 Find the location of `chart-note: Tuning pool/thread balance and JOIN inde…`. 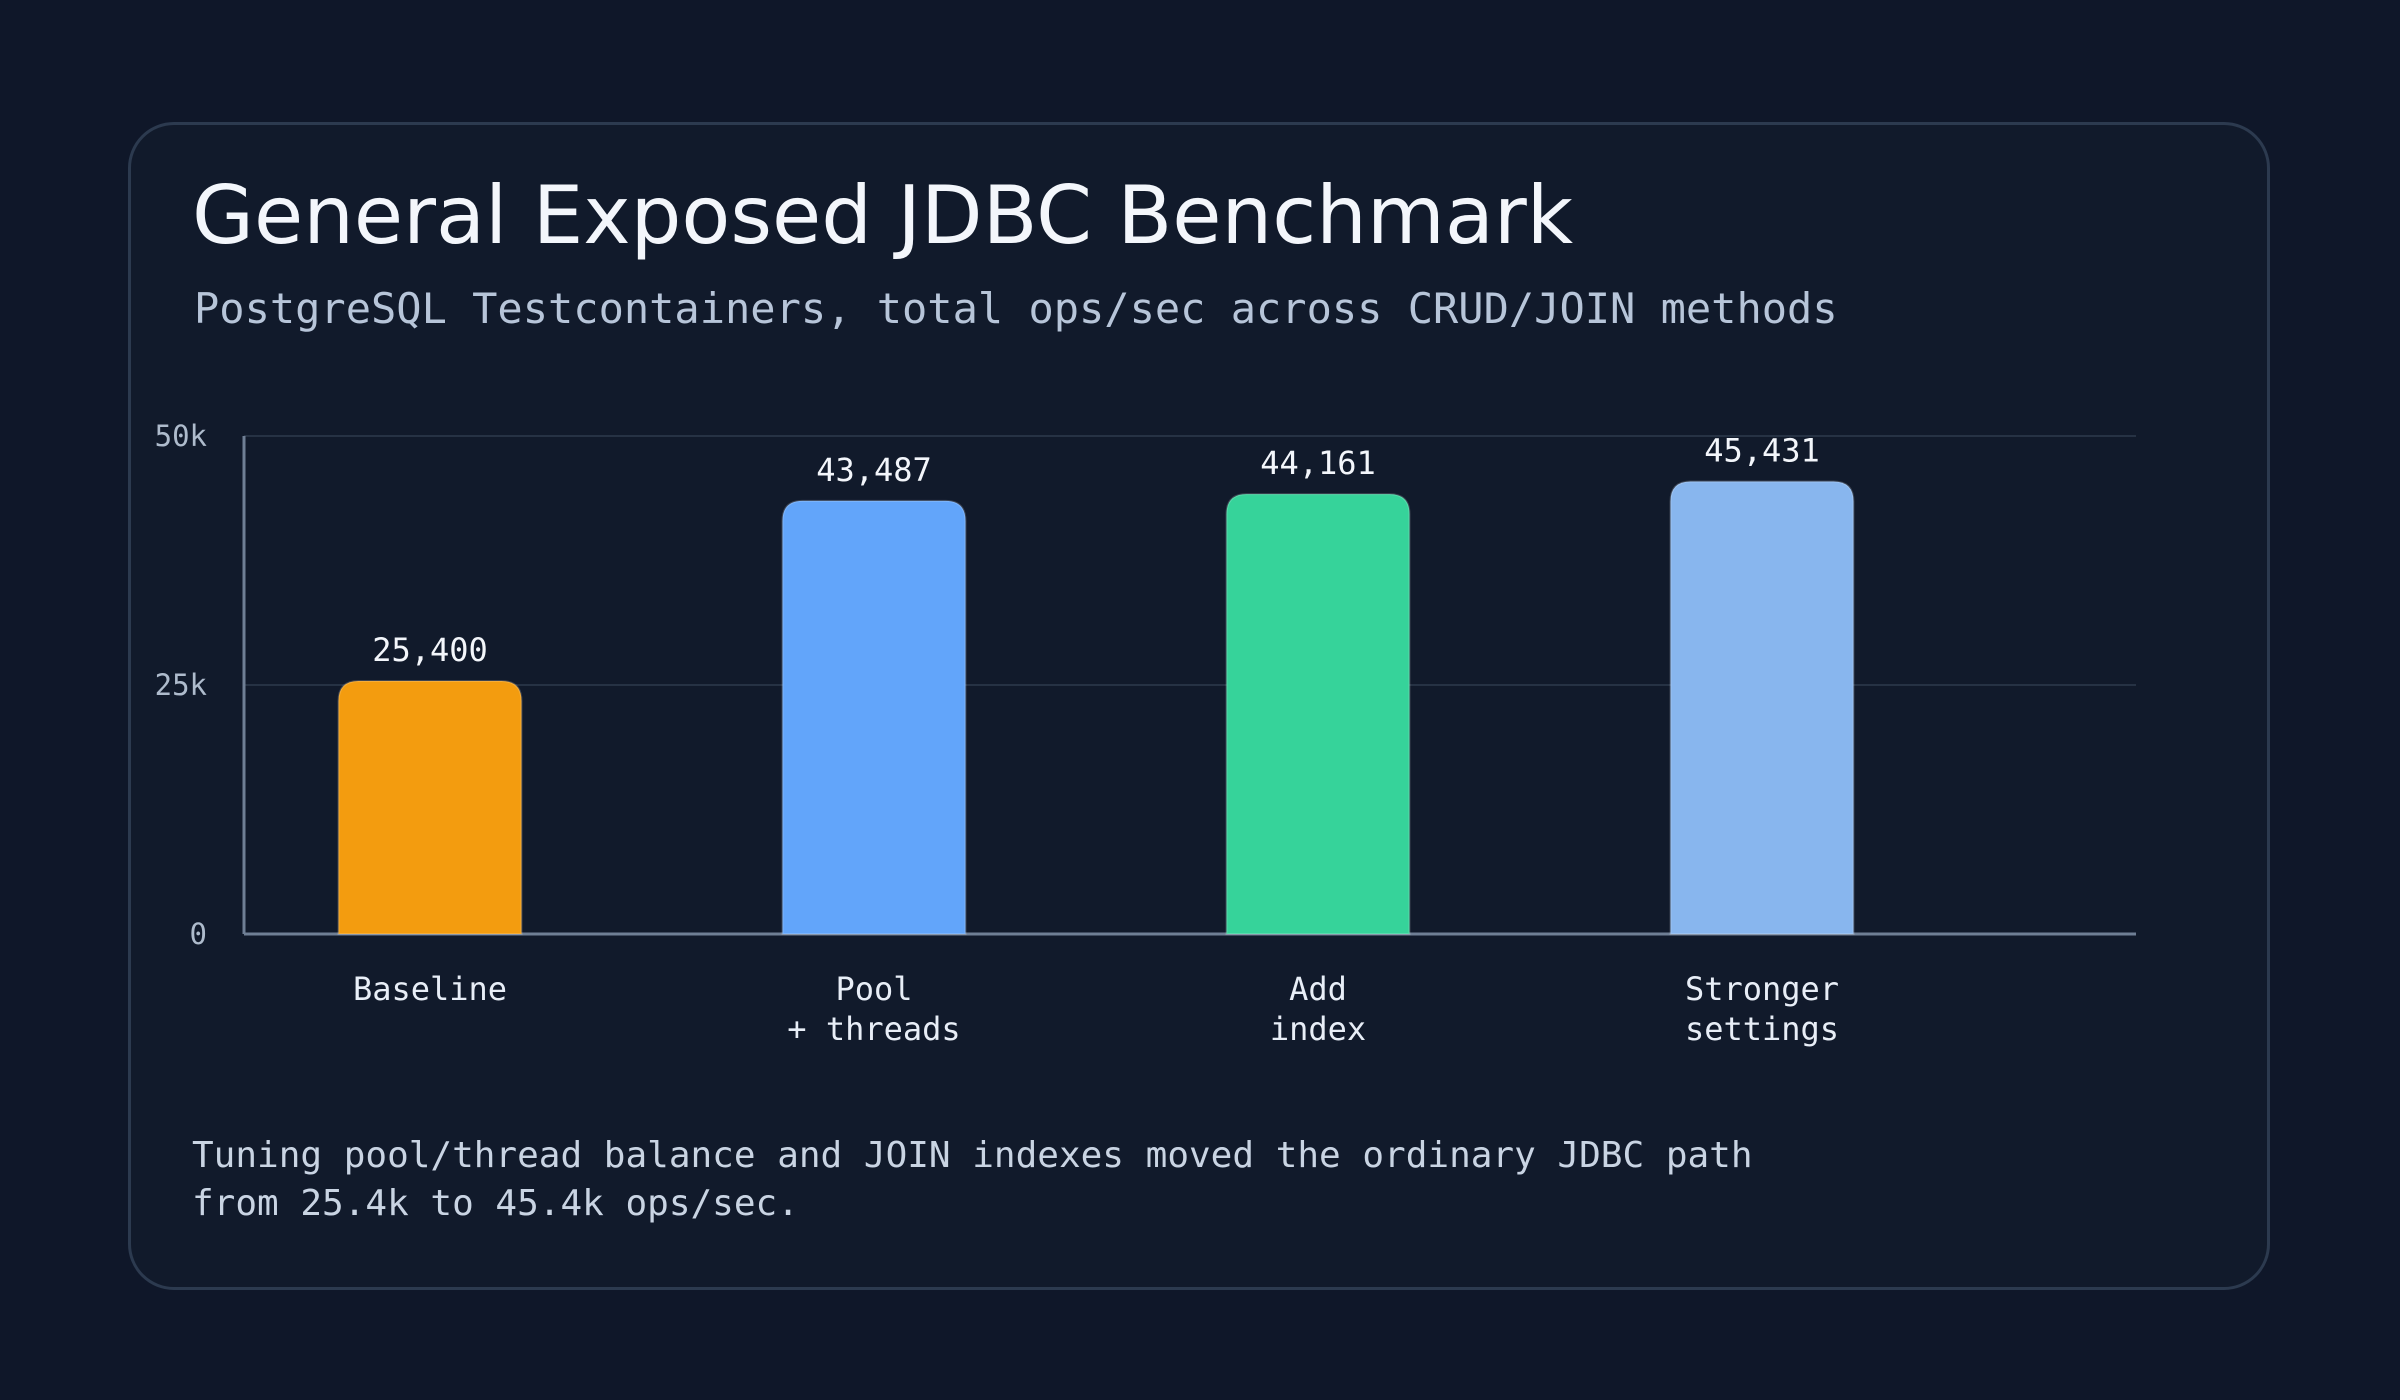

chart-note: Tuning pool/thread balance and JOIN inde… is located at coordinates (1042, 1180).